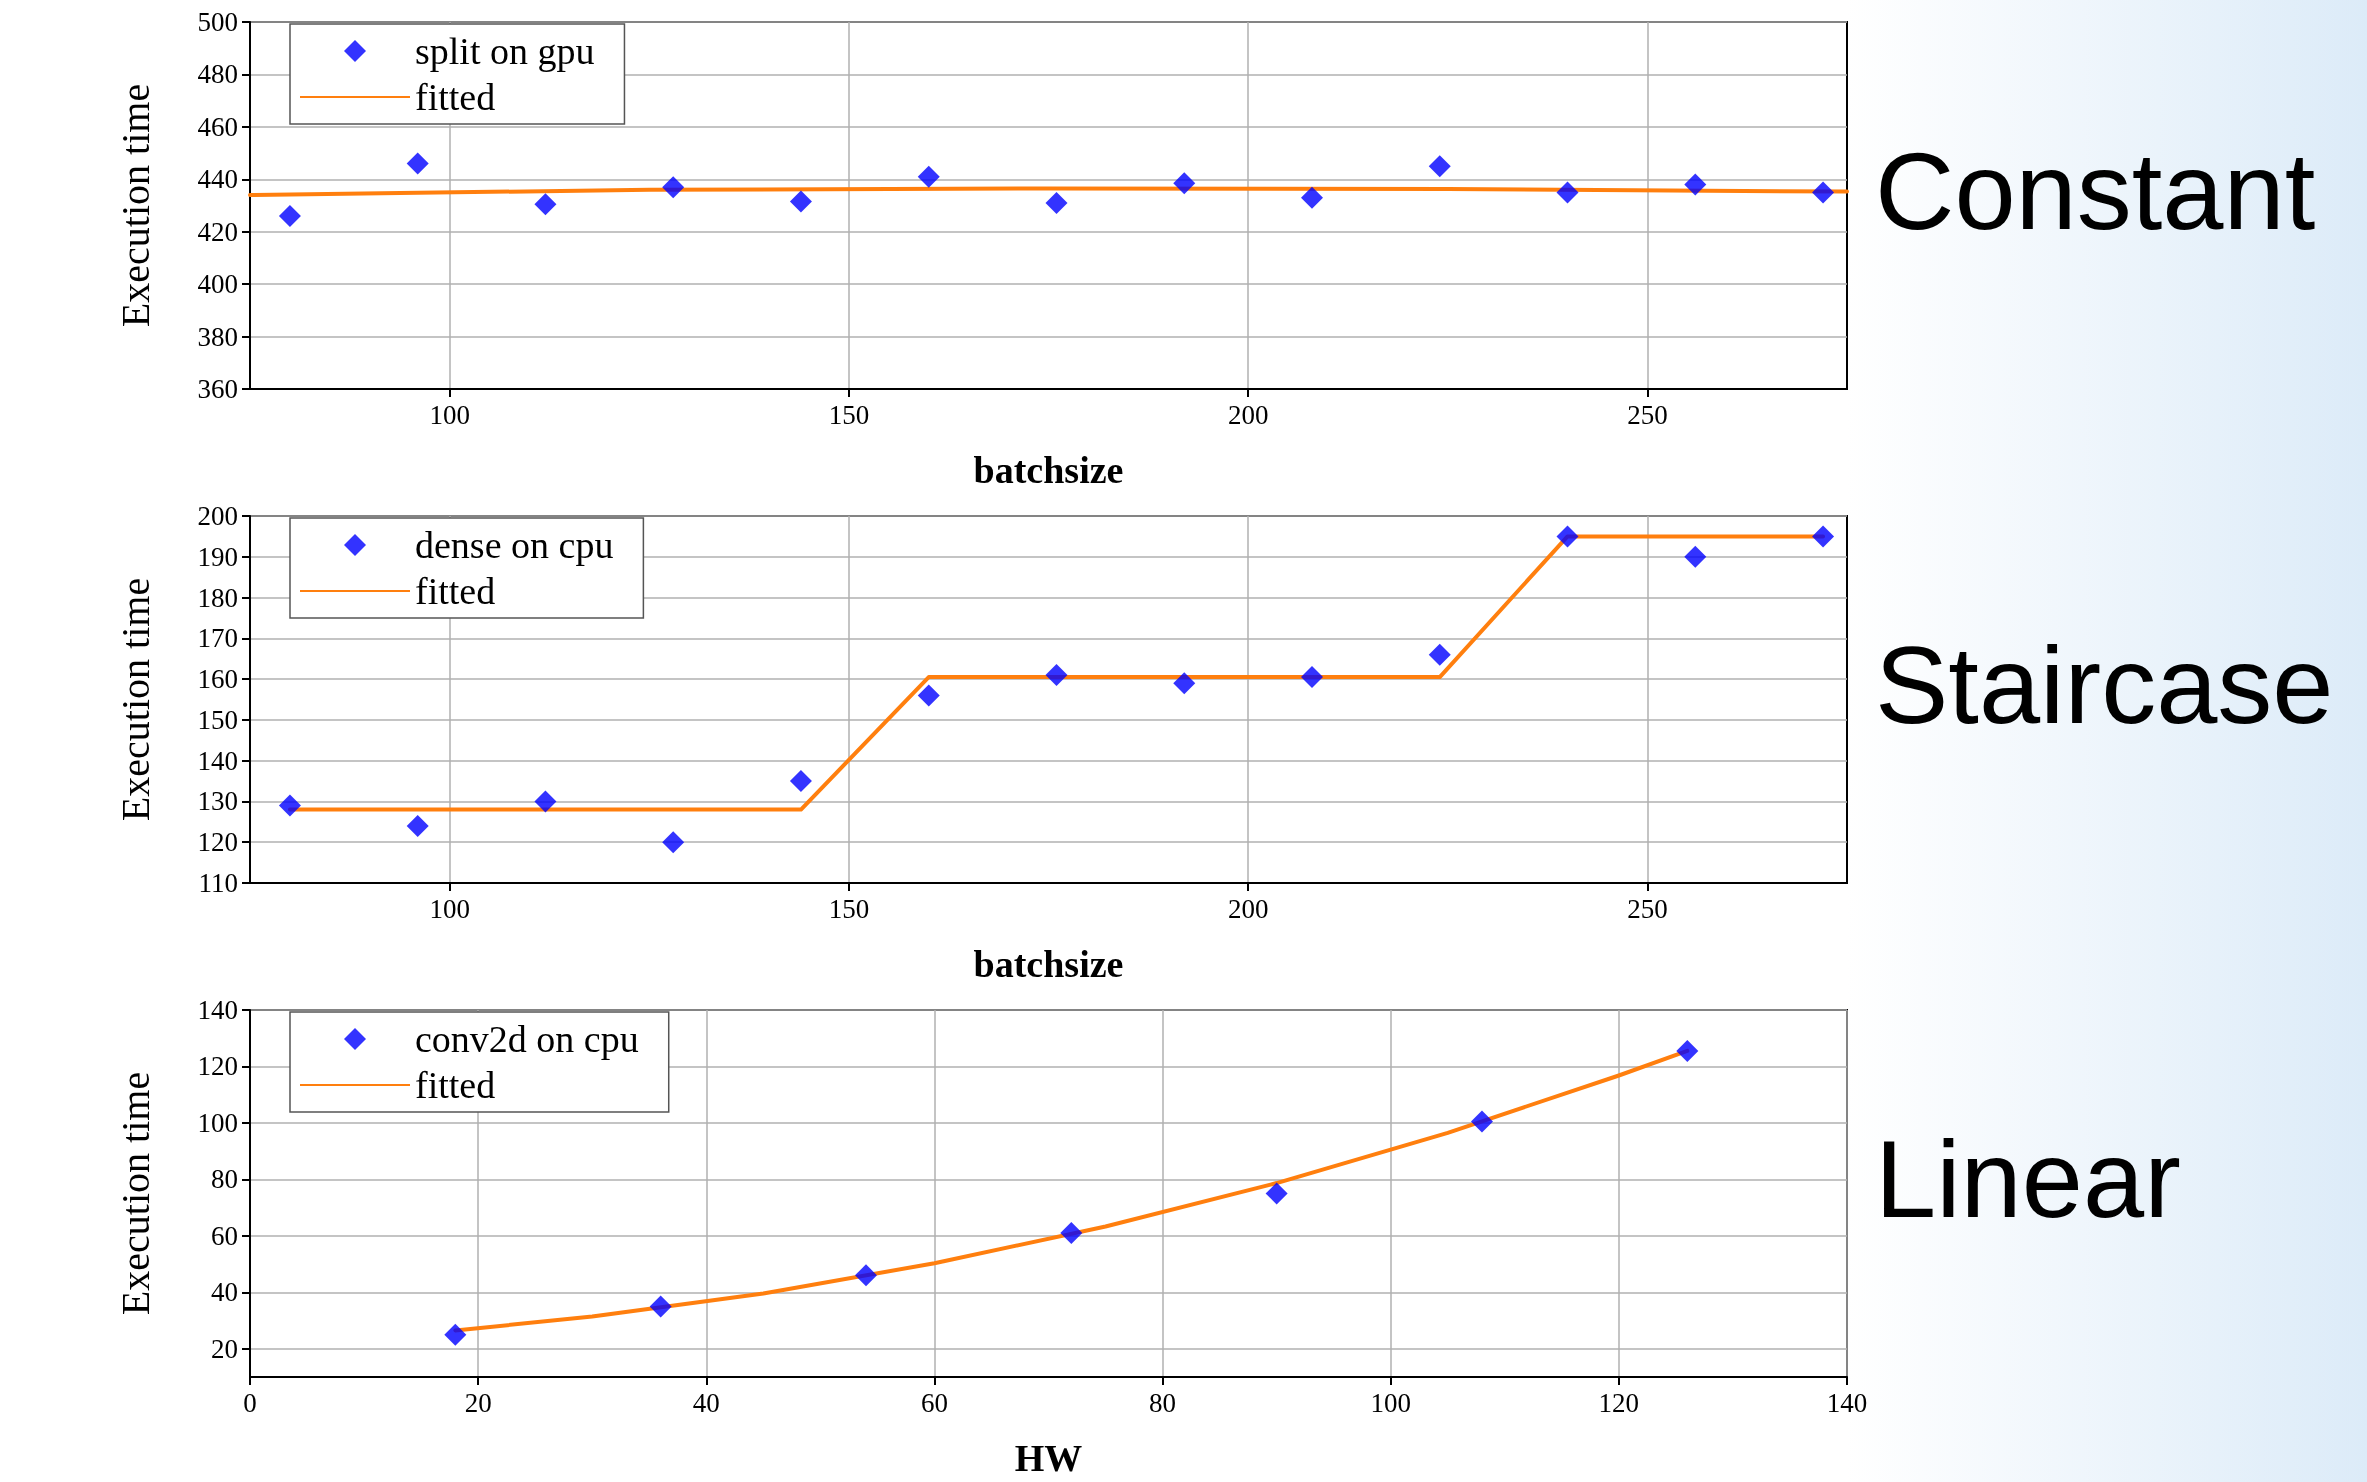  I want to click on y-tick-label: 110, so click(218, 883).